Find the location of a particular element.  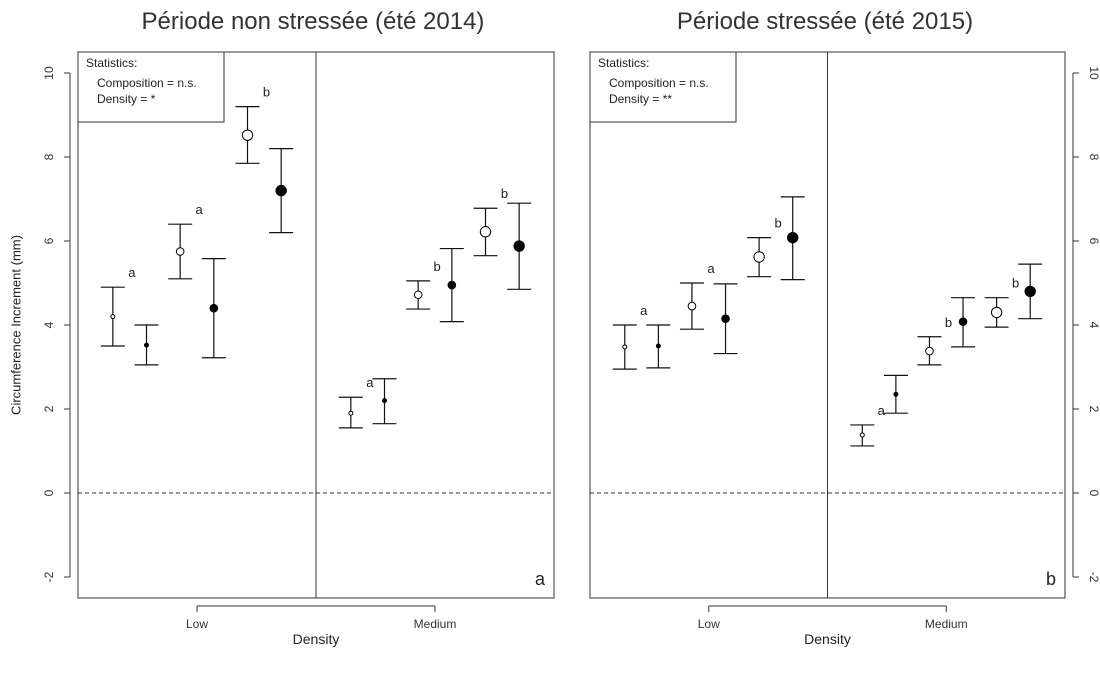

panel-label: b is located at coordinates (1051, 579).